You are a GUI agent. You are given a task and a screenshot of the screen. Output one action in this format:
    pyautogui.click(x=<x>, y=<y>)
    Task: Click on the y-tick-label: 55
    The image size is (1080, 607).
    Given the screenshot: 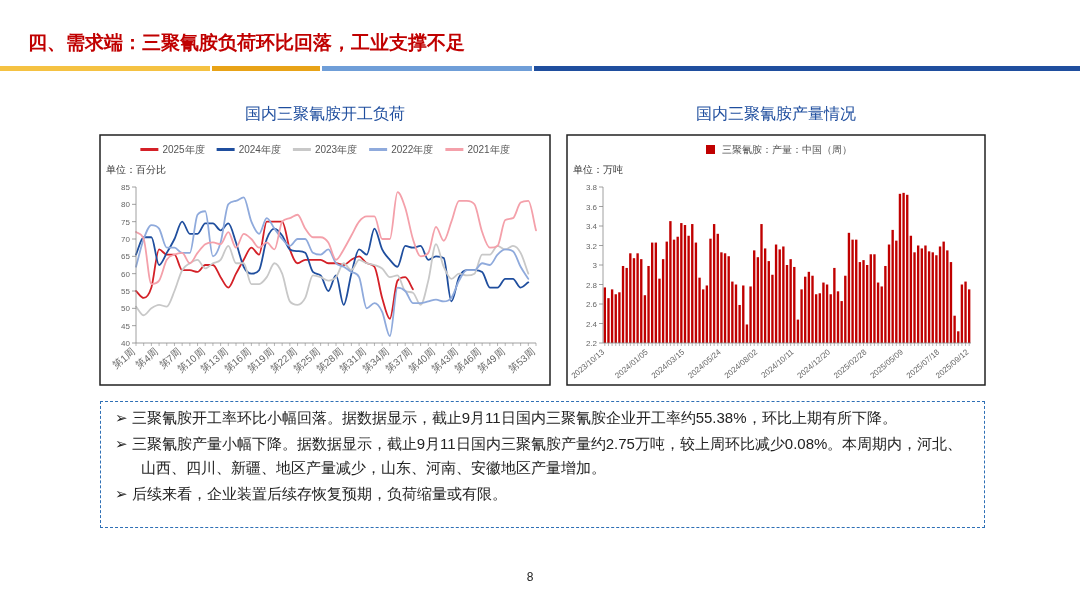 What is the action you would take?
    pyautogui.click(x=126, y=291)
    